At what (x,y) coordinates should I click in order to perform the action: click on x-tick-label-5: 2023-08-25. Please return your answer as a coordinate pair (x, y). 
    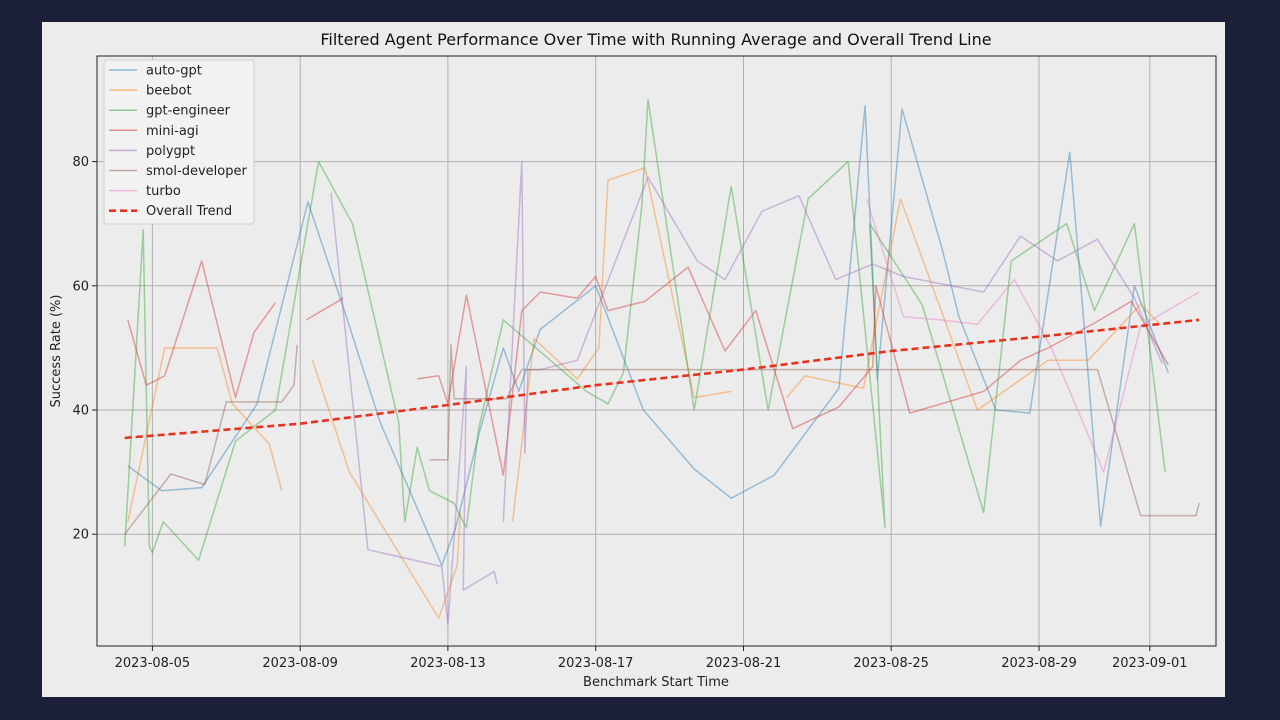
    Looking at the image, I should click on (891, 663).